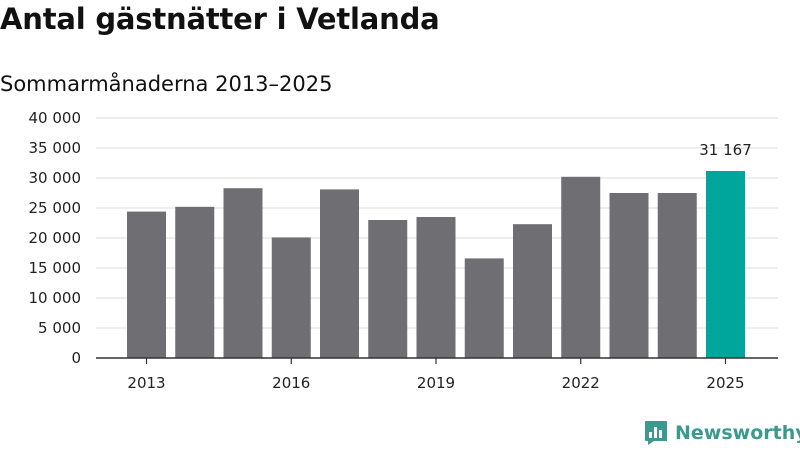 Image resolution: width=800 pixels, height=450 pixels. Describe the element at coordinates (55, 178) in the screenshot. I see `y-tick-label: 30 000` at that location.